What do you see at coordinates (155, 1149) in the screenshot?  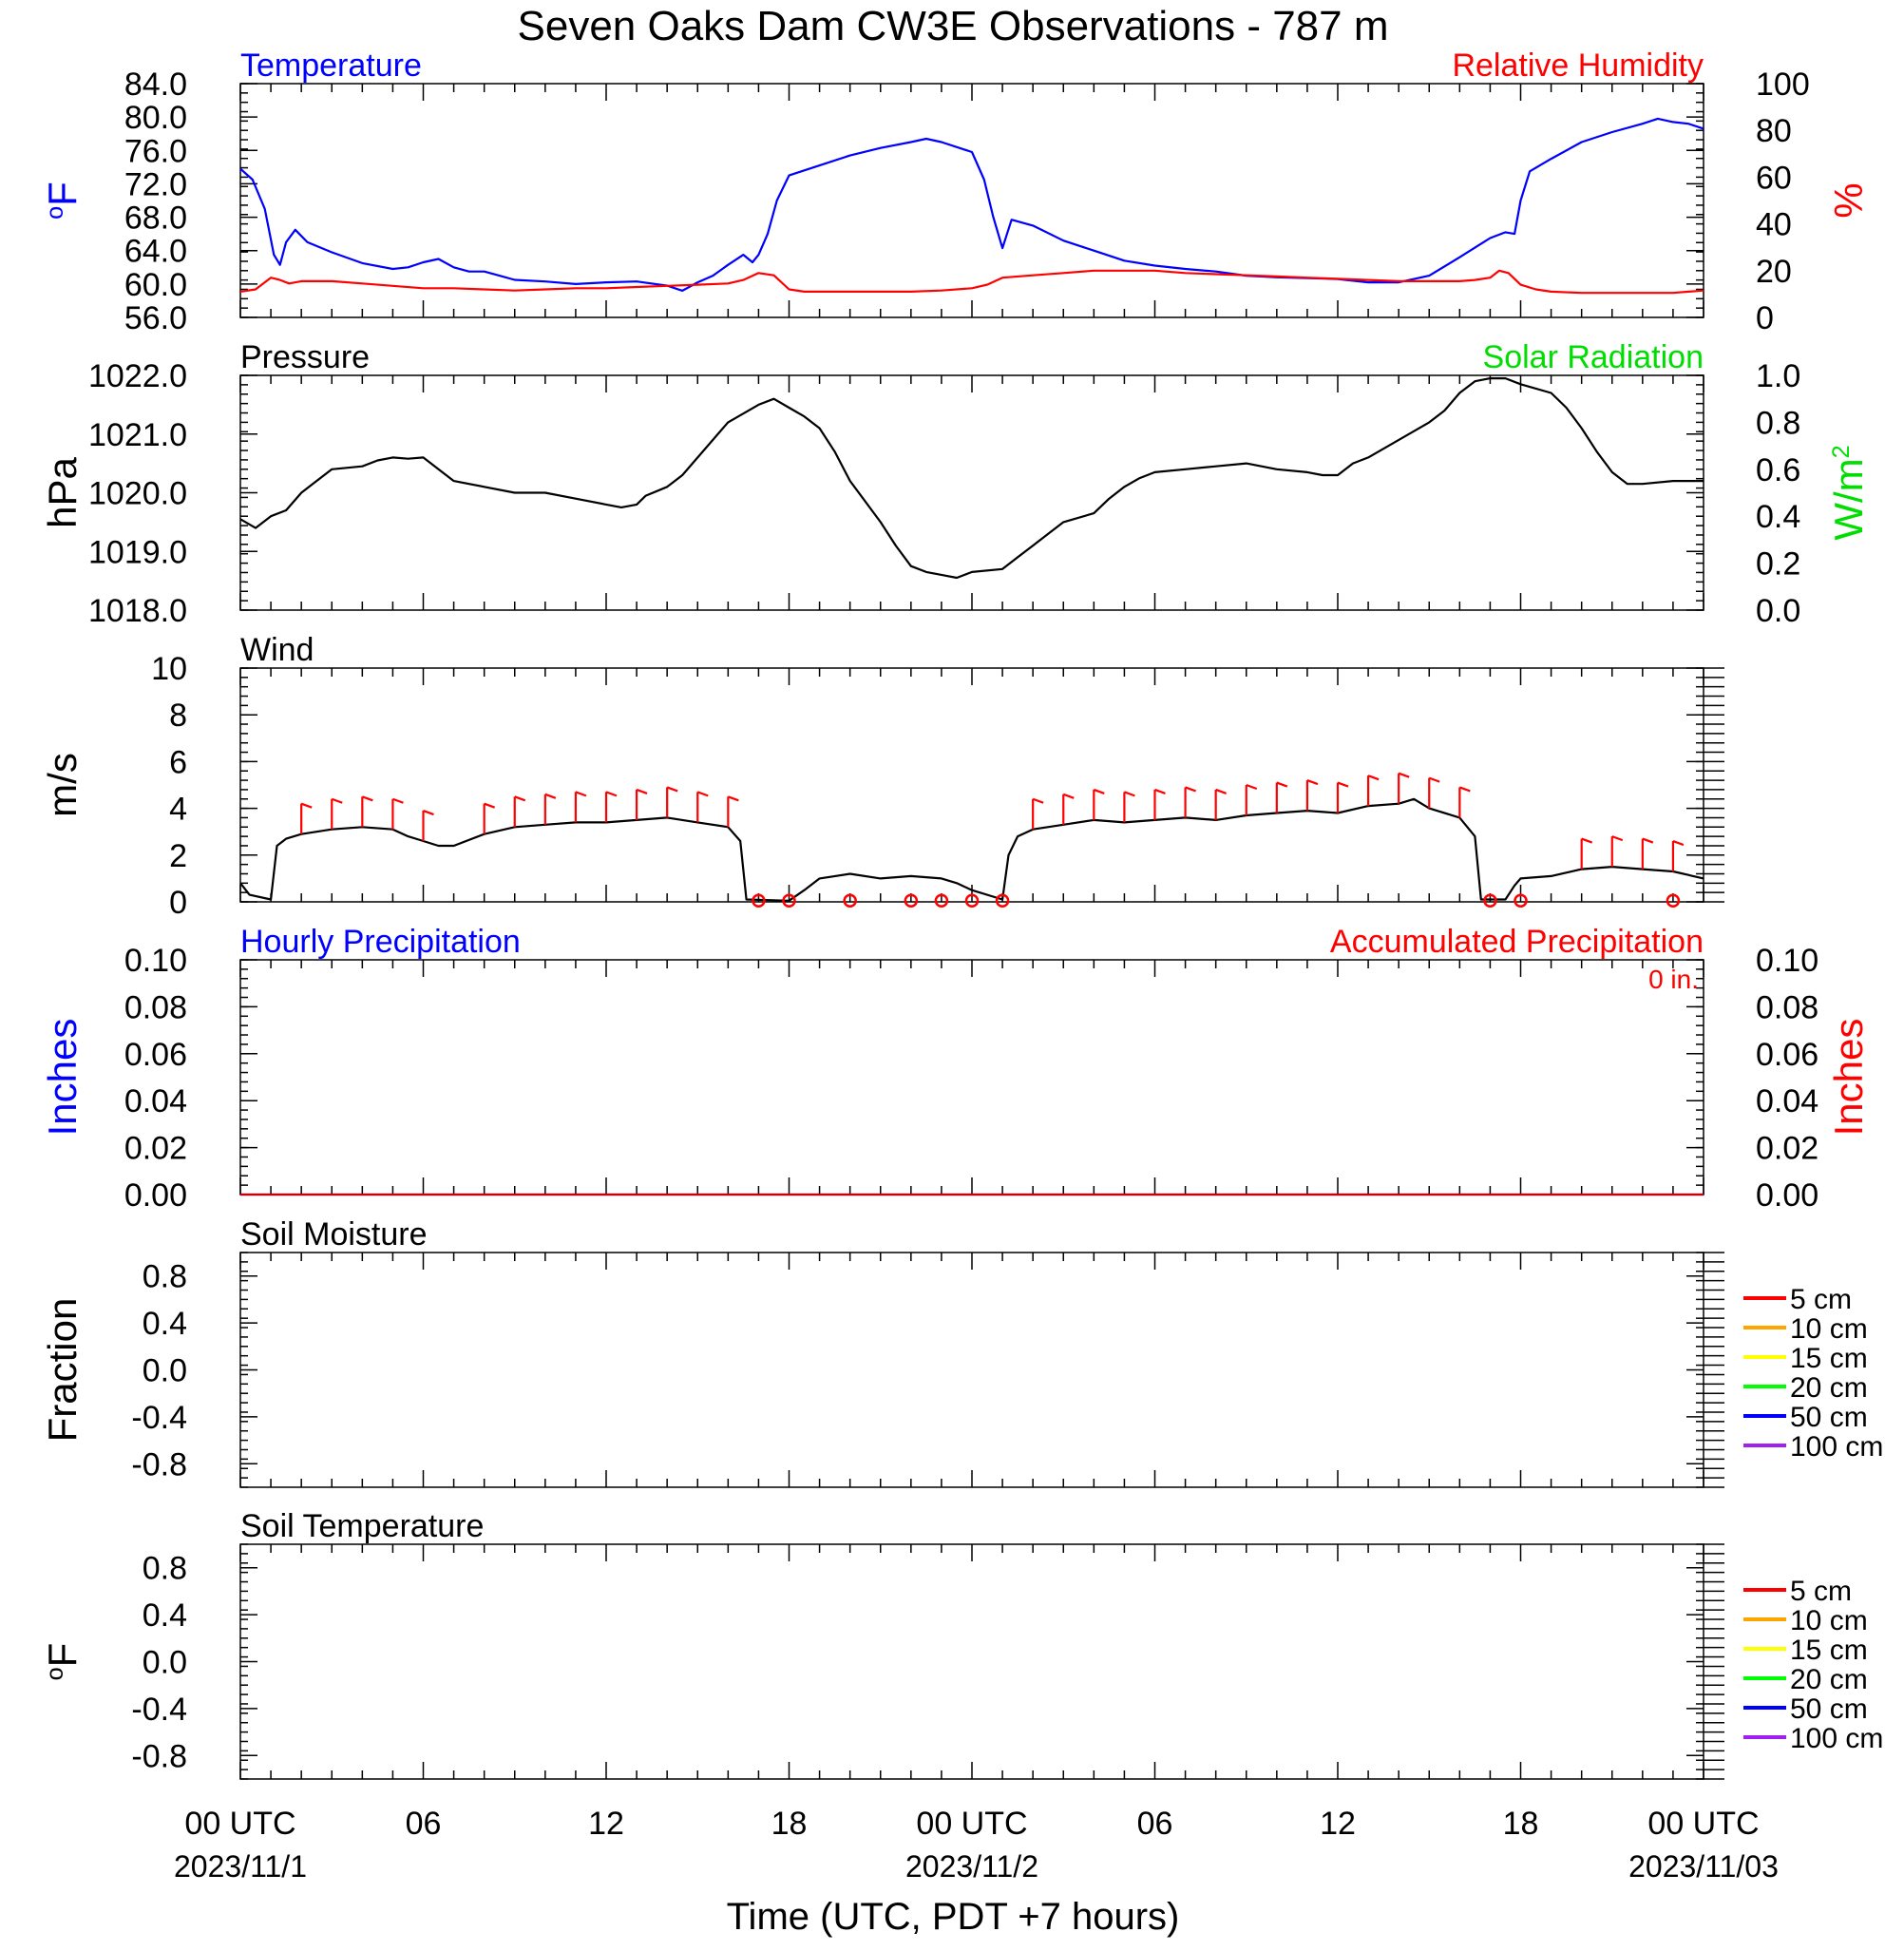 I see `y-tick-label: 0.02` at bounding box center [155, 1149].